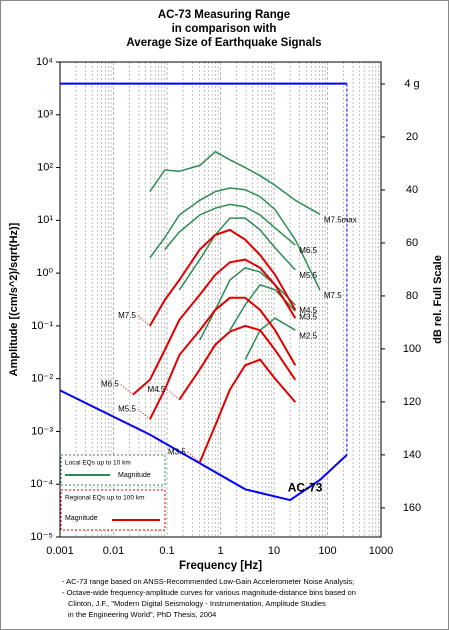  Describe the element at coordinates (438, 299) in the screenshot. I see `y2-axis-label: dB rel. Full Scale` at that location.